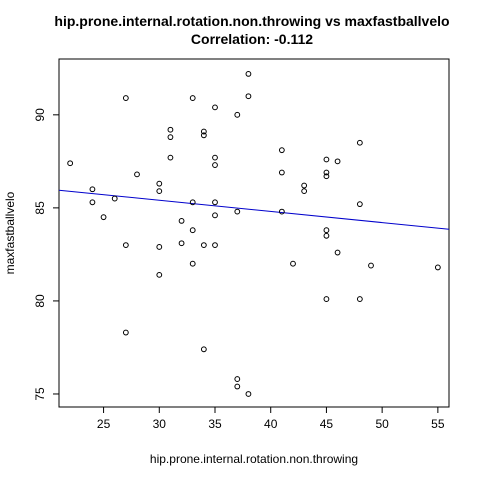 This screenshot has height=480, width=480. Describe the element at coordinates (160, 424) in the screenshot. I see `x-tick-label: 30` at that location.